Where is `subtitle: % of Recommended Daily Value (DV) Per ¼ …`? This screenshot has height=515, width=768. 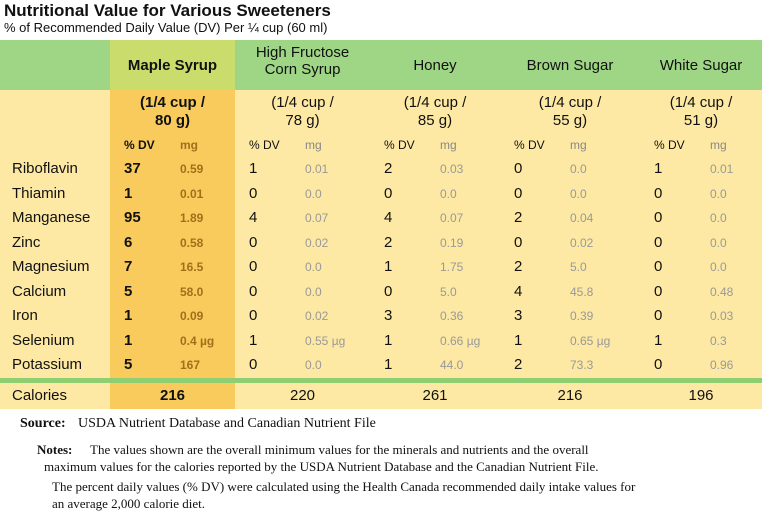
subtitle: % of Recommended Daily Value (DV) Per ¼ … is located at coordinates (166, 27).